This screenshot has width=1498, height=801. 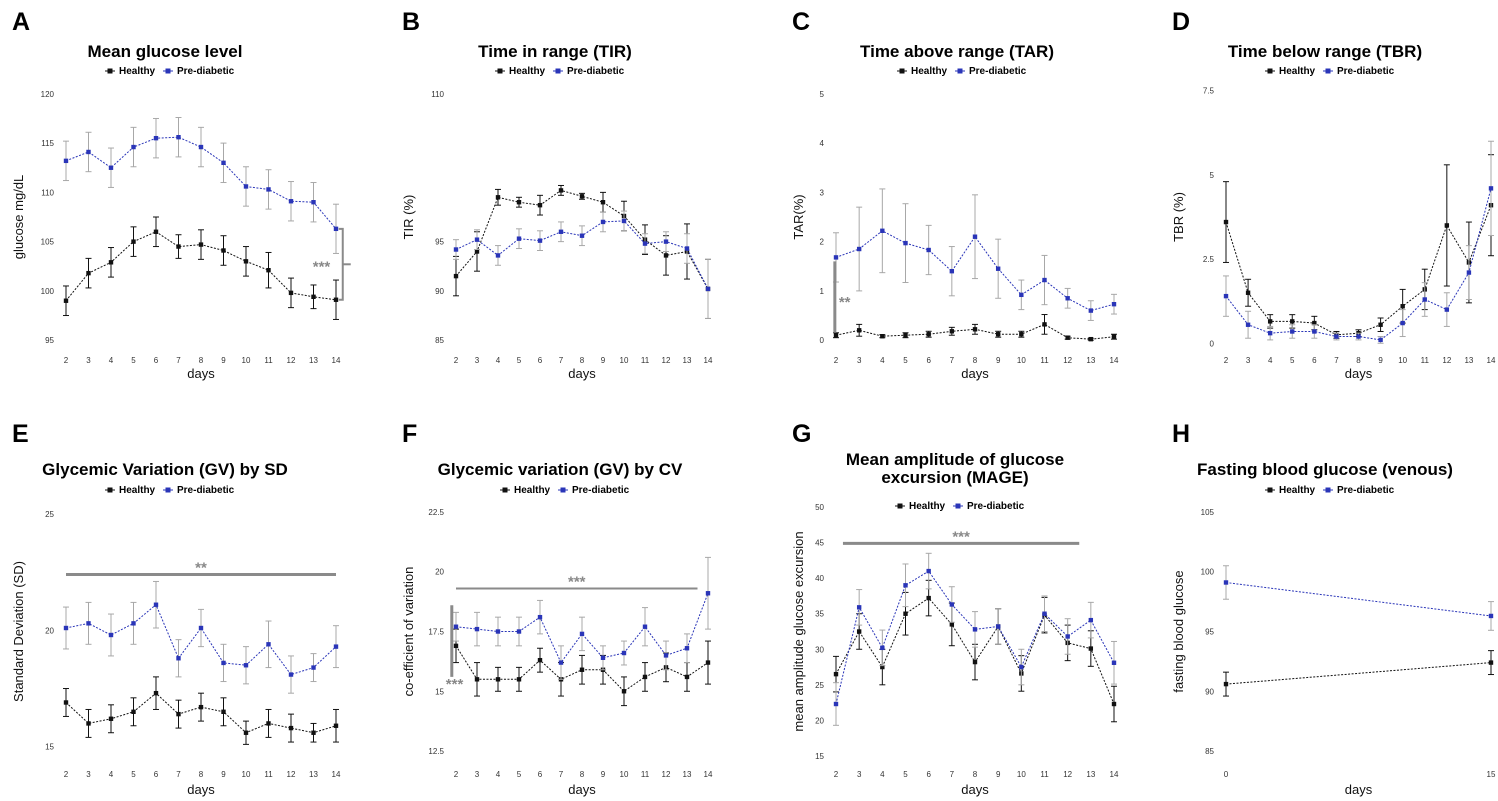 What do you see at coordinates (408, 217) in the screenshot?
I see `y-axis-label: TIR (%)` at bounding box center [408, 217].